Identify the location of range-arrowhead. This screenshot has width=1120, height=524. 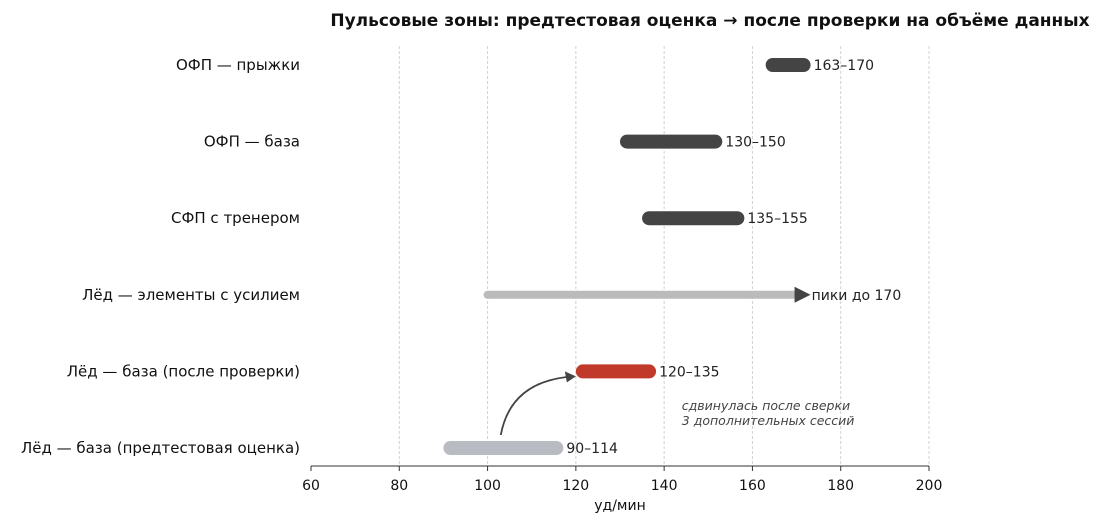
(802, 294).